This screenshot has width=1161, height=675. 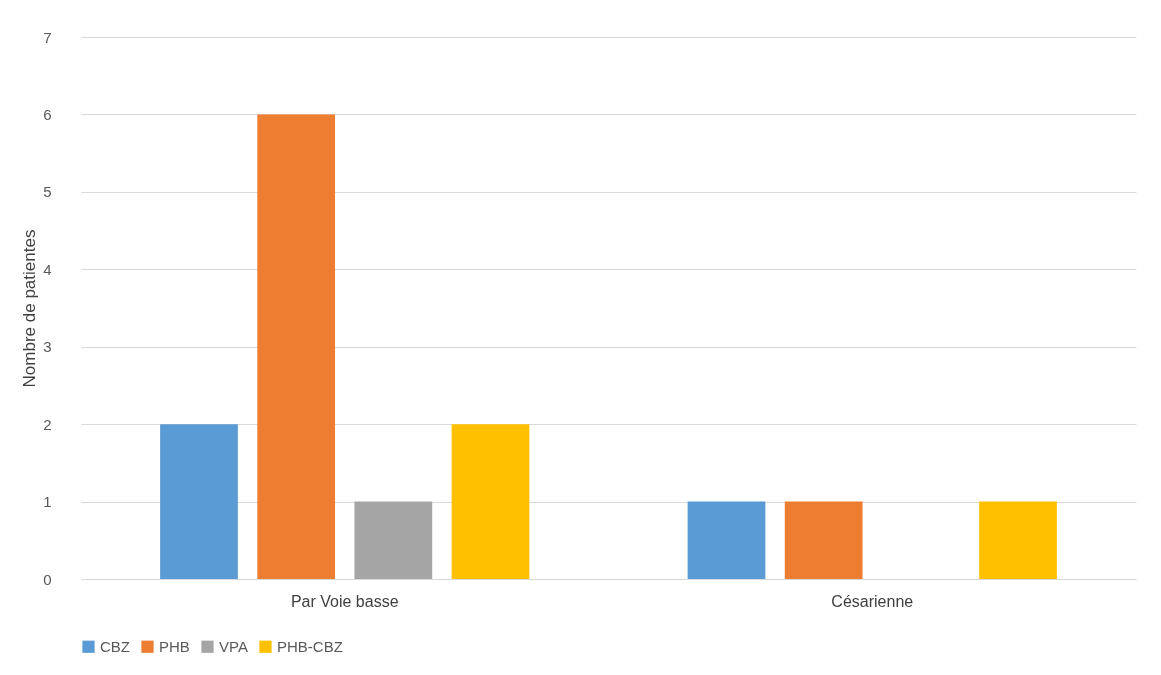 I want to click on legend-label: PHB, so click(x=174, y=646).